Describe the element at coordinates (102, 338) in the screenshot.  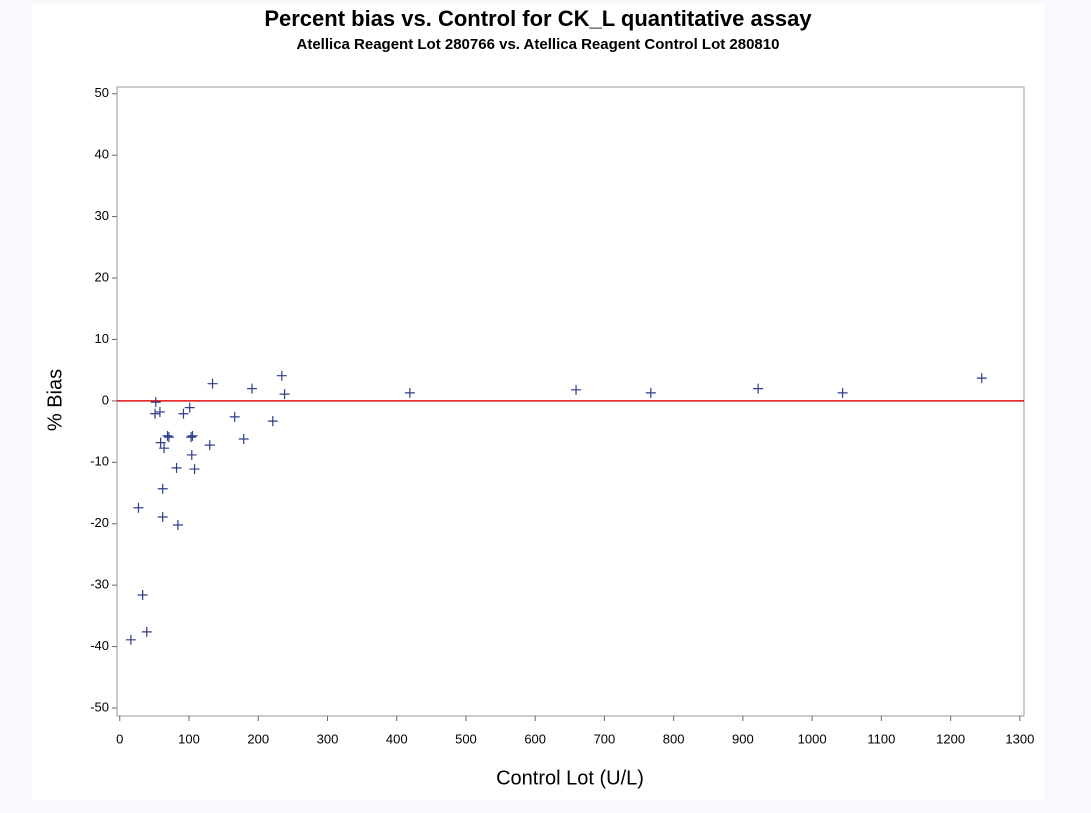
I see `y-tick-label: 10` at that location.